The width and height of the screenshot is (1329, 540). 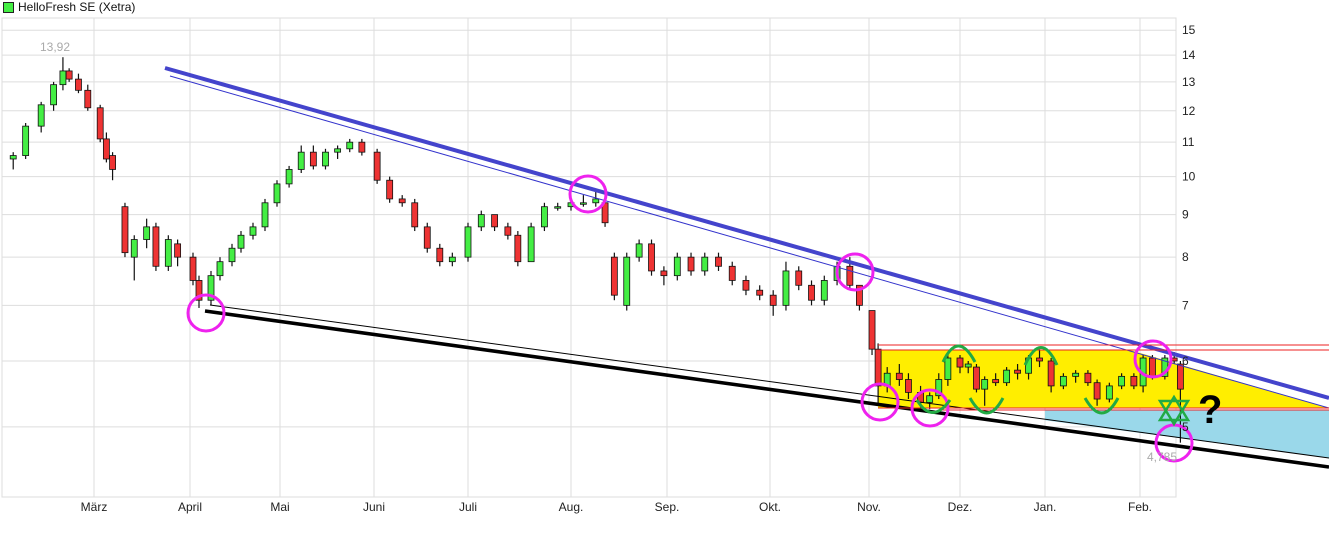 What do you see at coordinates (1185, 361) in the screenshot?
I see `y-tick-label: 6` at bounding box center [1185, 361].